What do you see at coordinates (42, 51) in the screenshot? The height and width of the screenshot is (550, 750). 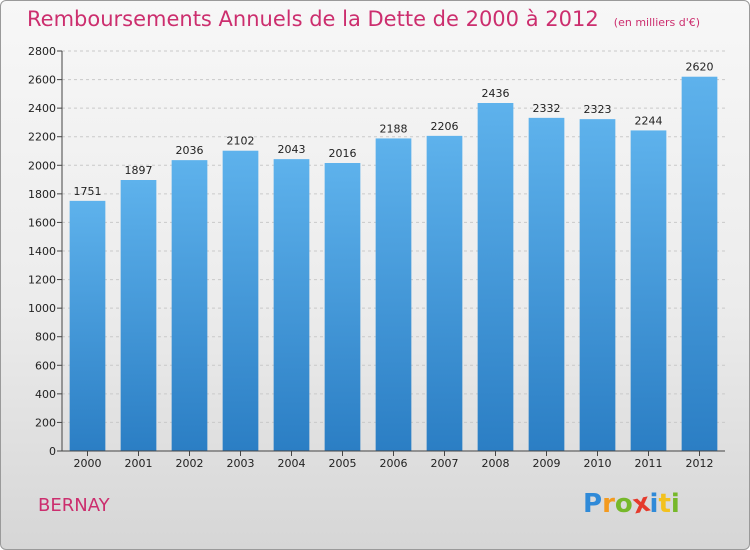 I see `y-tick-label: 2800` at bounding box center [42, 51].